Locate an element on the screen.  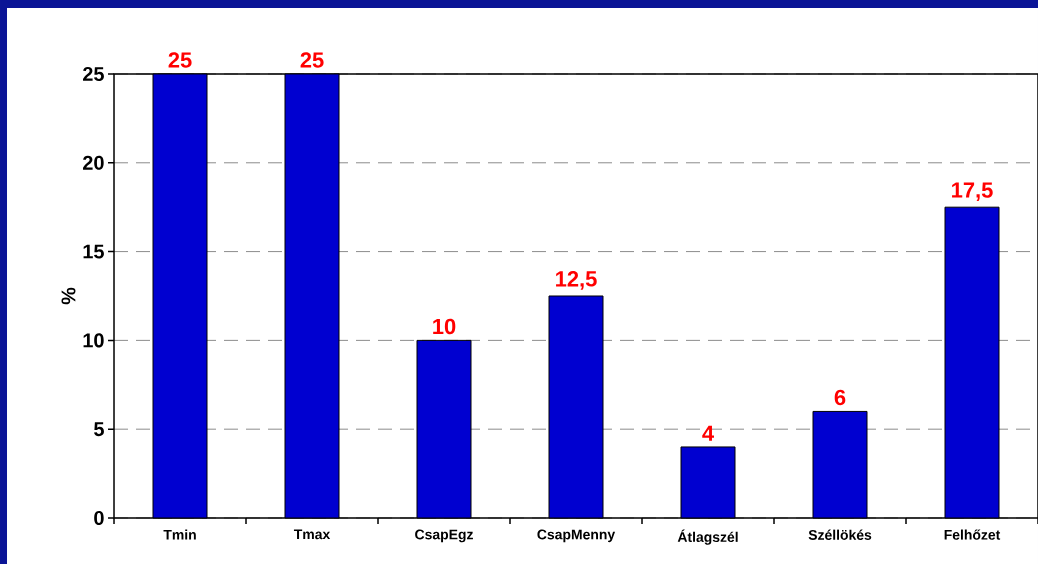
y-tick-label: 0 is located at coordinates (99, 518).